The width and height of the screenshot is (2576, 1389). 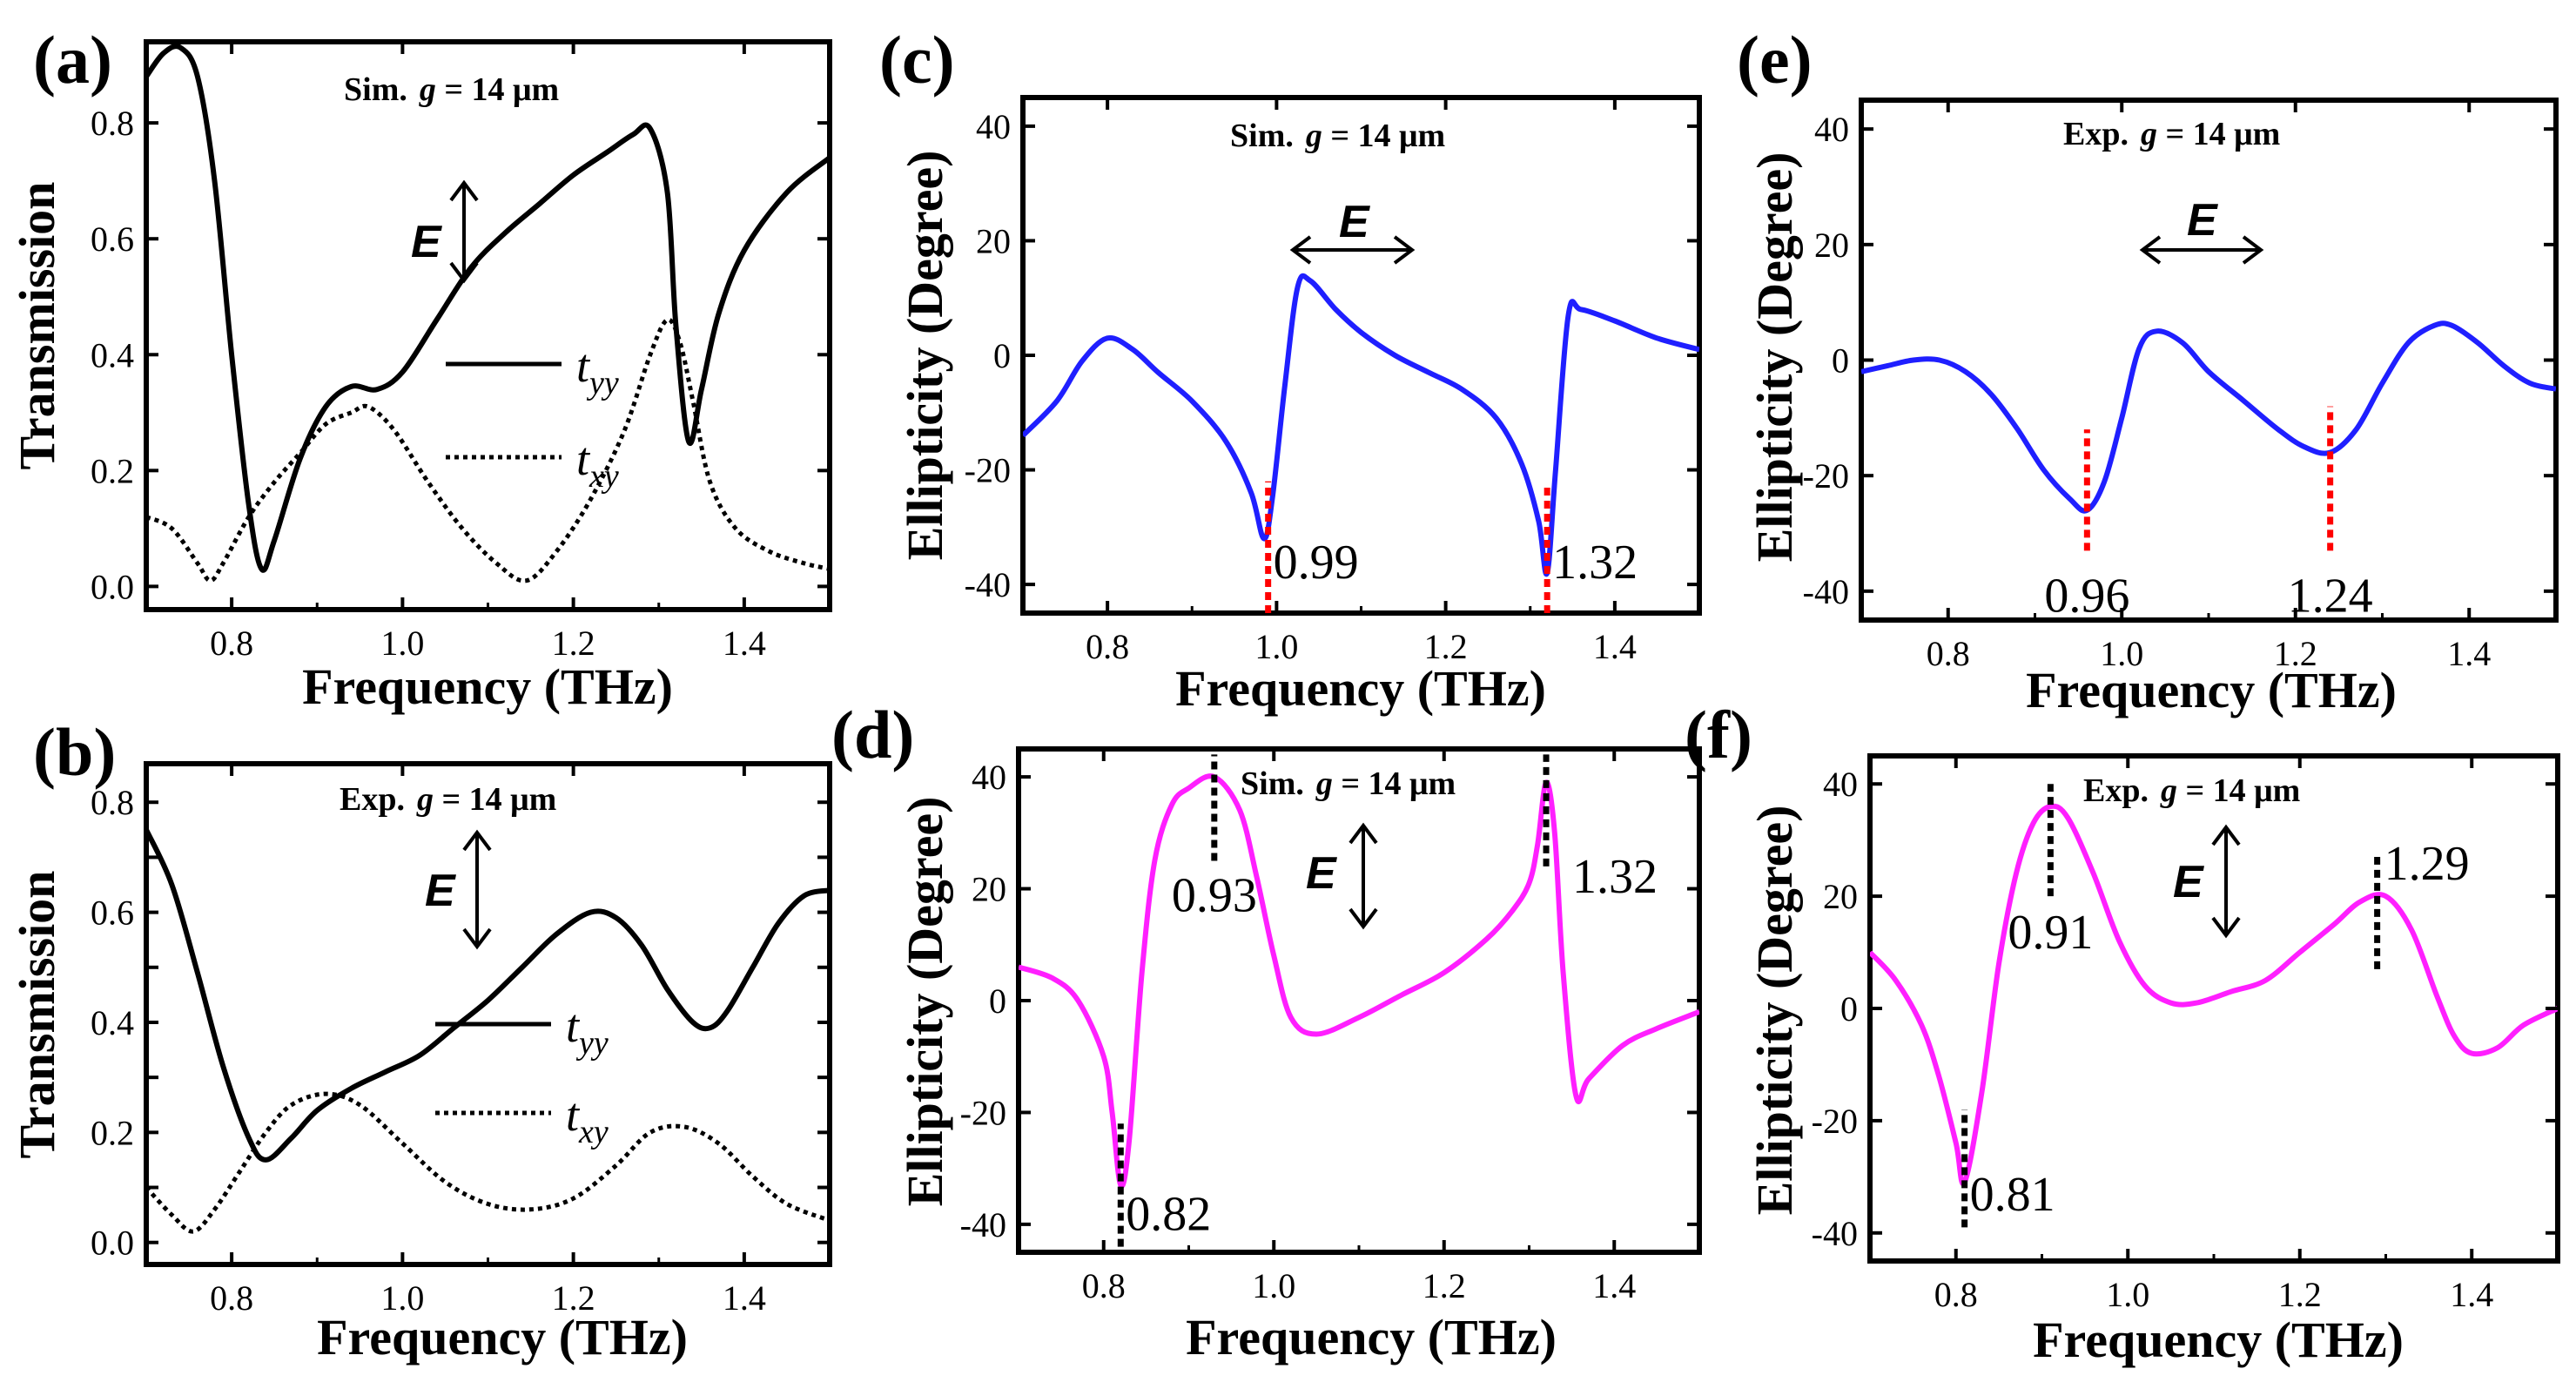 What do you see at coordinates (112, 1022) in the screenshot?
I see `y-tick-label-b-4: 0.4` at bounding box center [112, 1022].